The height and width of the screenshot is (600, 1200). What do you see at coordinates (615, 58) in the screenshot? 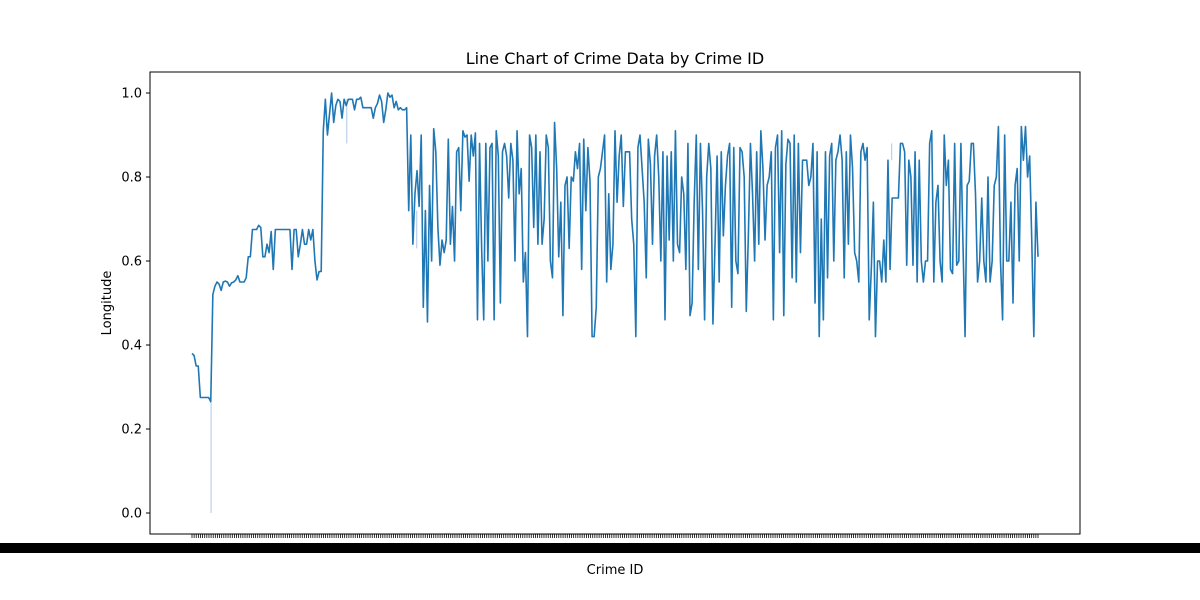
I see `chart-title: Line Chart of Crime Data by Crime ID` at bounding box center [615, 58].